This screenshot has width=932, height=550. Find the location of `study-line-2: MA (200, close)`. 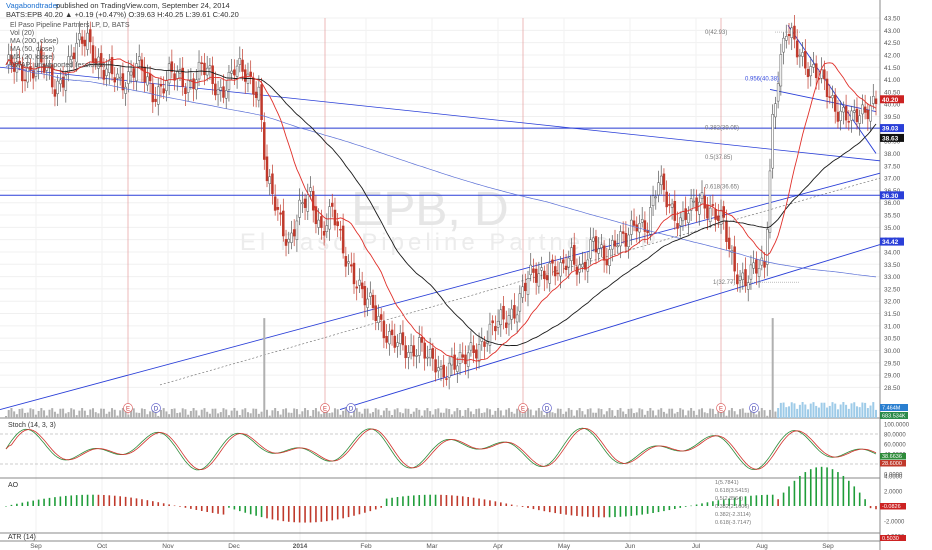

study-line-2: MA (200, close) is located at coordinates (34, 41).